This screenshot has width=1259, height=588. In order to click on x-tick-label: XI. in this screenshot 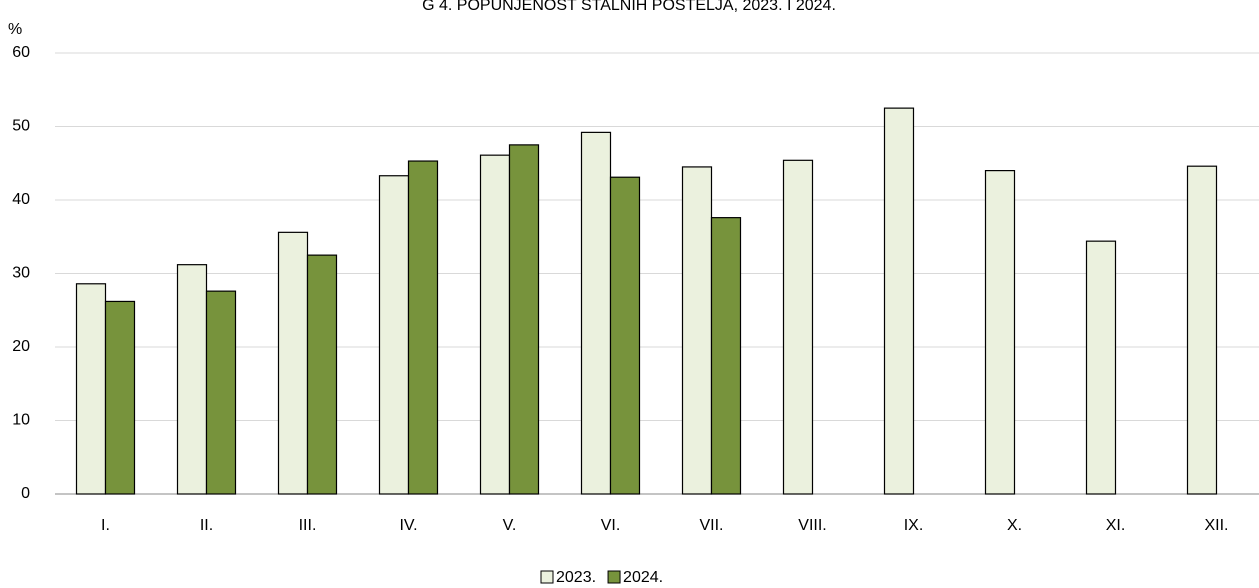, I will do `click(1116, 525)`.